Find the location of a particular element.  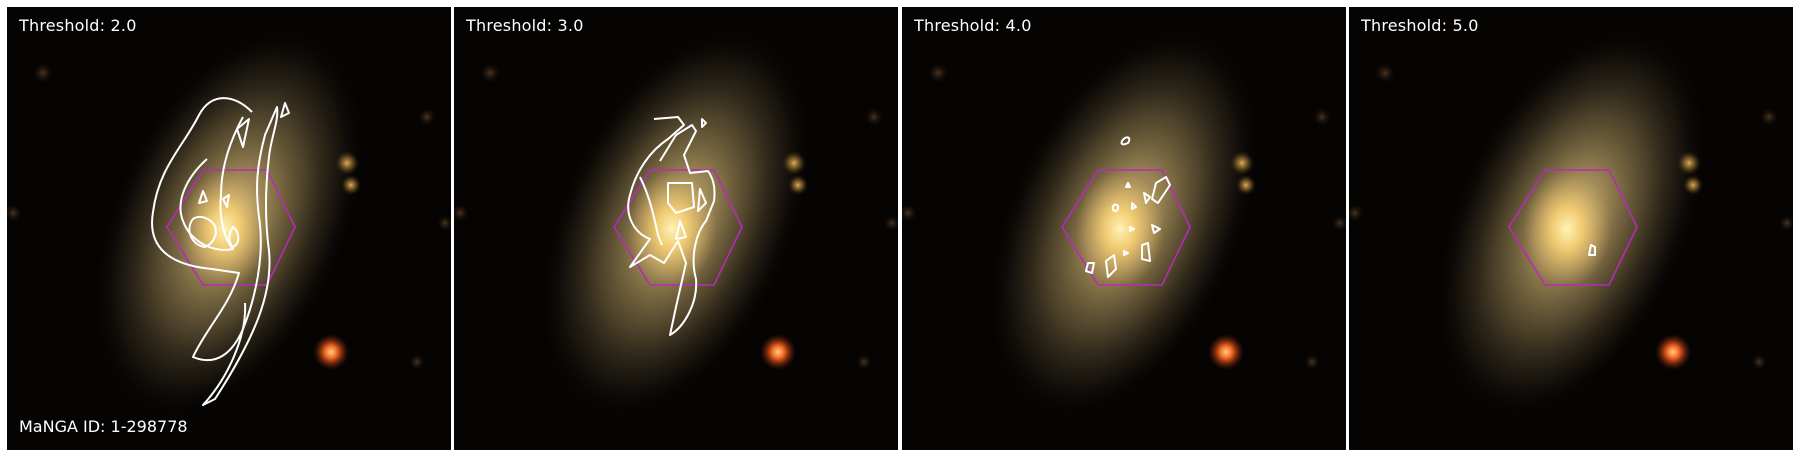

threshold-label: Threshold: 3.0 is located at coordinates (525, 25).